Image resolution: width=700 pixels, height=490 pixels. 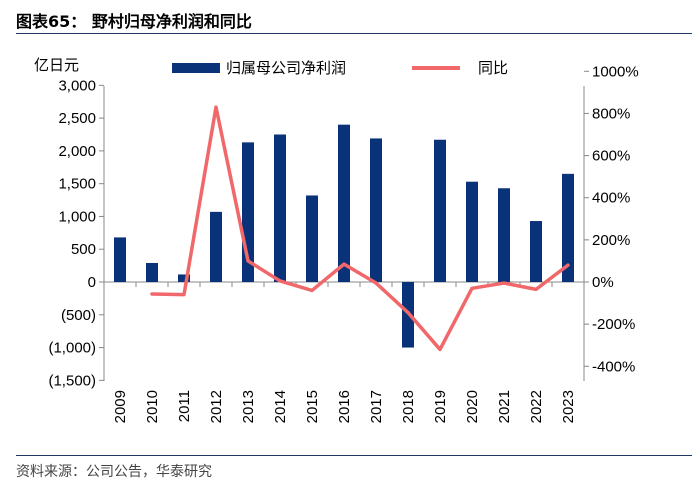 What do you see at coordinates (184, 406) in the screenshot?
I see `x-axis-tick-label: 2011` at bounding box center [184, 406].